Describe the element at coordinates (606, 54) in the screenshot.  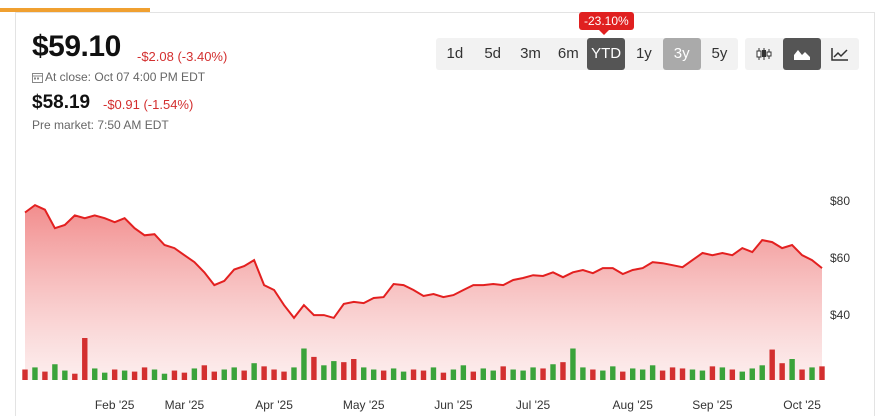
I see `range-button: YTD` at that location.